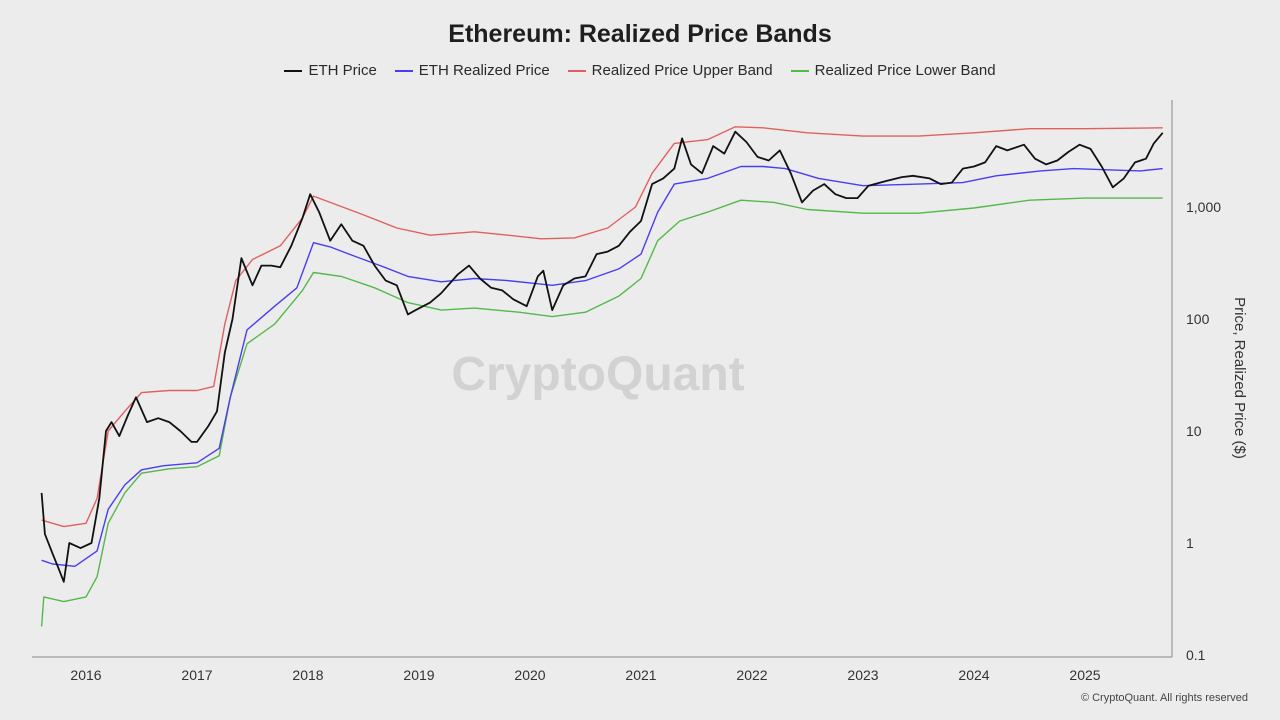  What do you see at coordinates (85, 675) in the screenshot?
I see `x-tick-label: 2016` at bounding box center [85, 675].